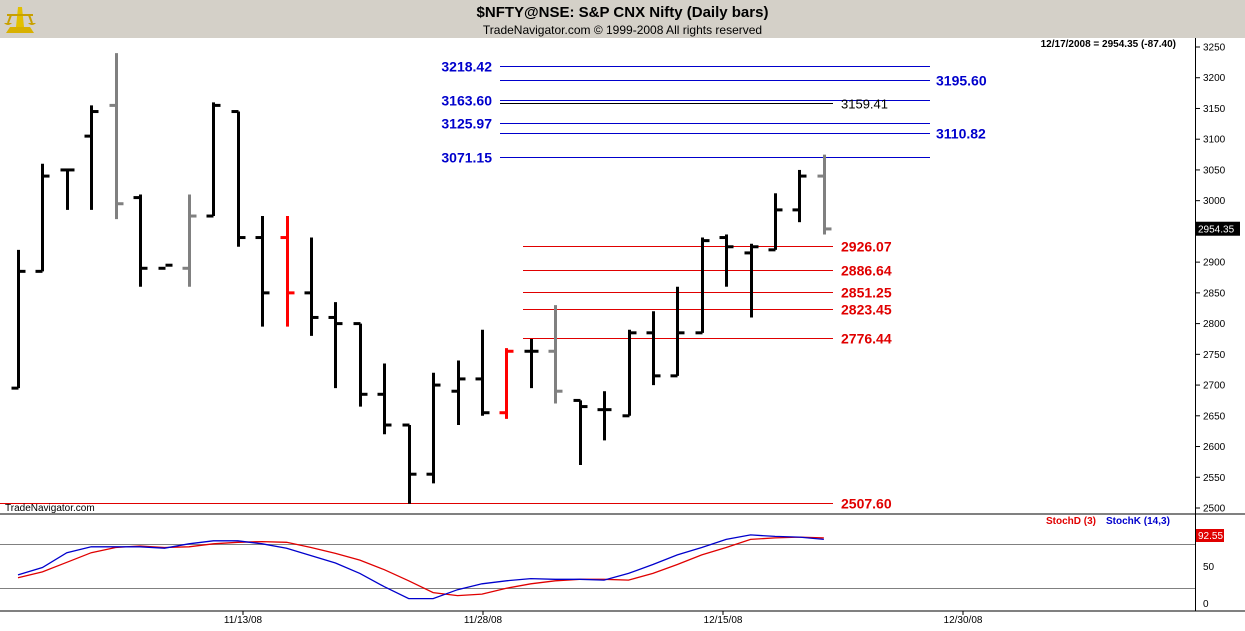 This screenshot has height=631, width=1245. Describe the element at coordinates (1206, 604) in the screenshot. I see `stoch-tick-label: 0` at that location.